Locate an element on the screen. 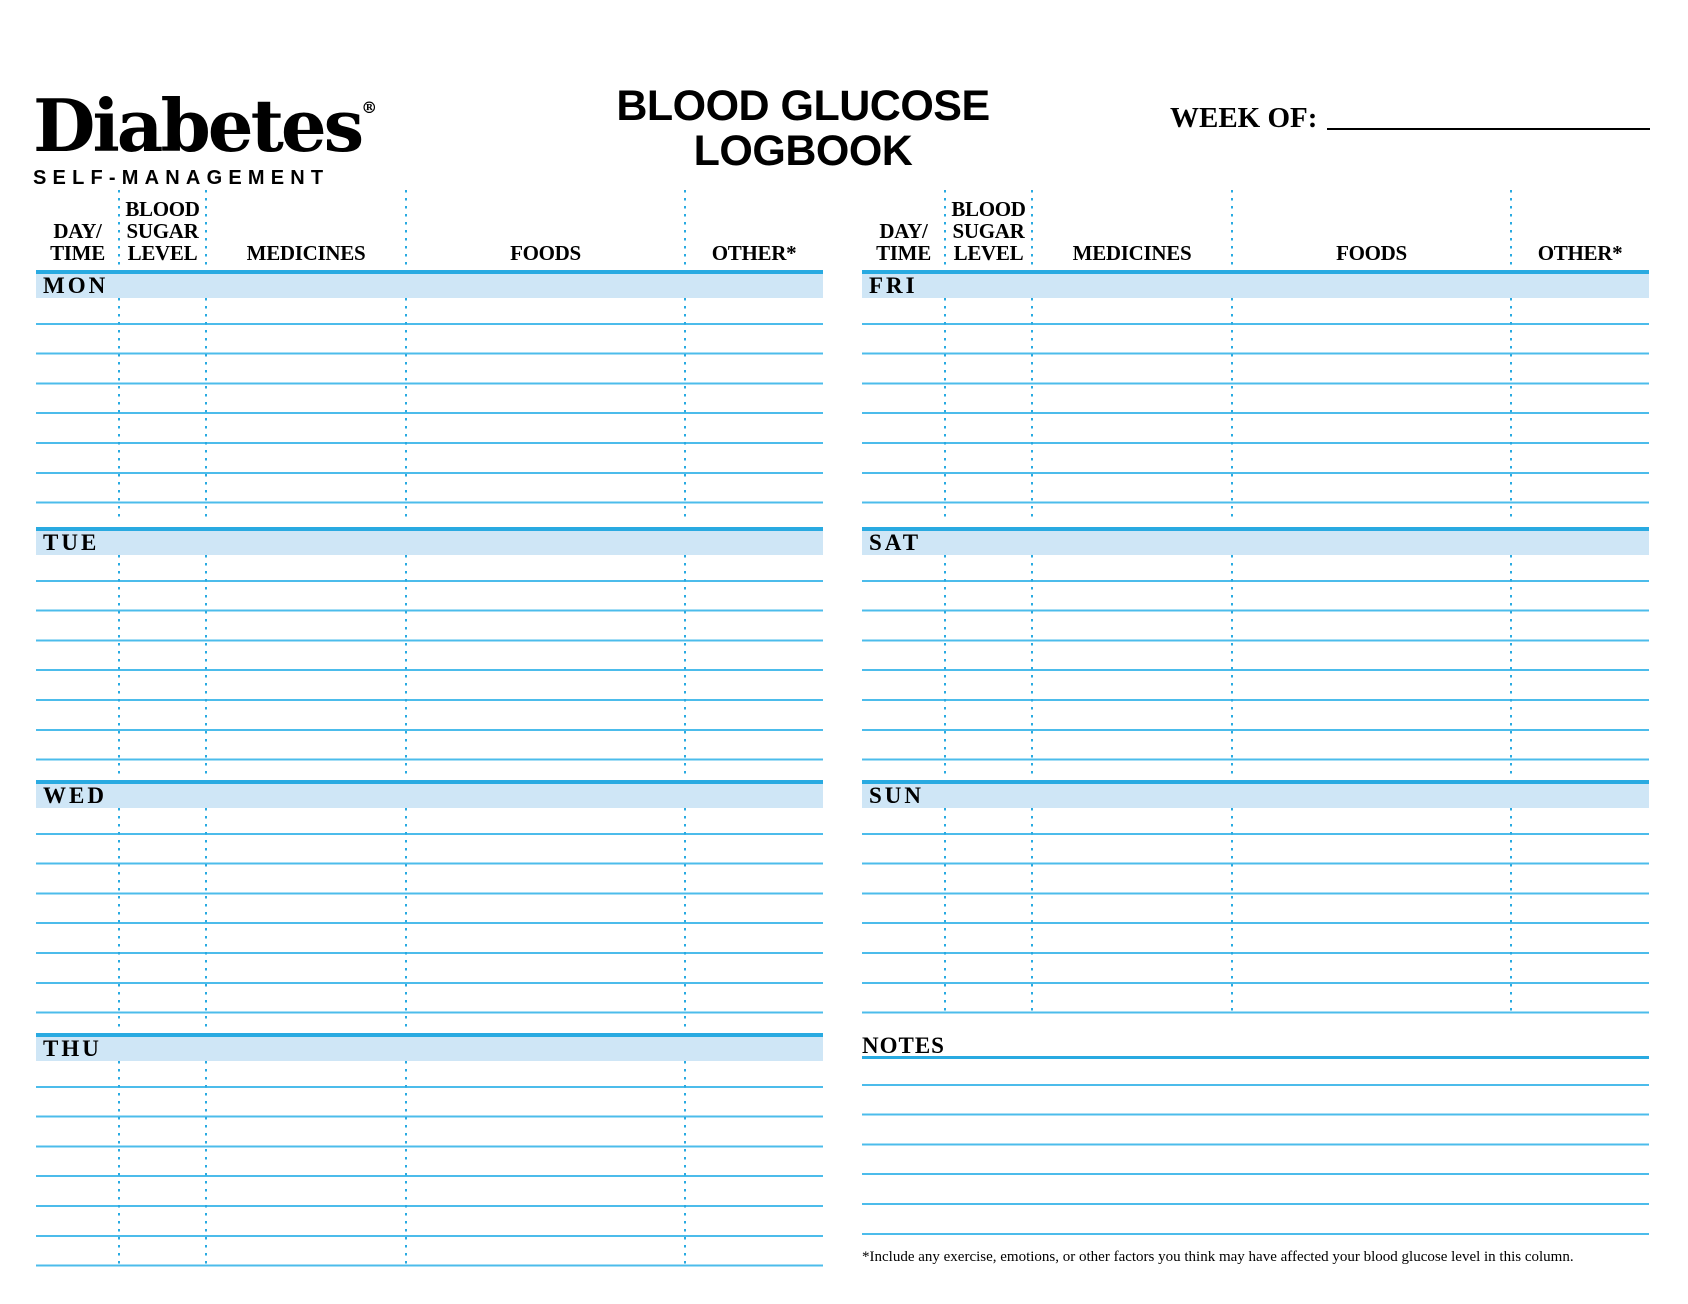 The image size is (1688, 1304). day-bar-sat: SAT is located at coordinates (1255, 541).